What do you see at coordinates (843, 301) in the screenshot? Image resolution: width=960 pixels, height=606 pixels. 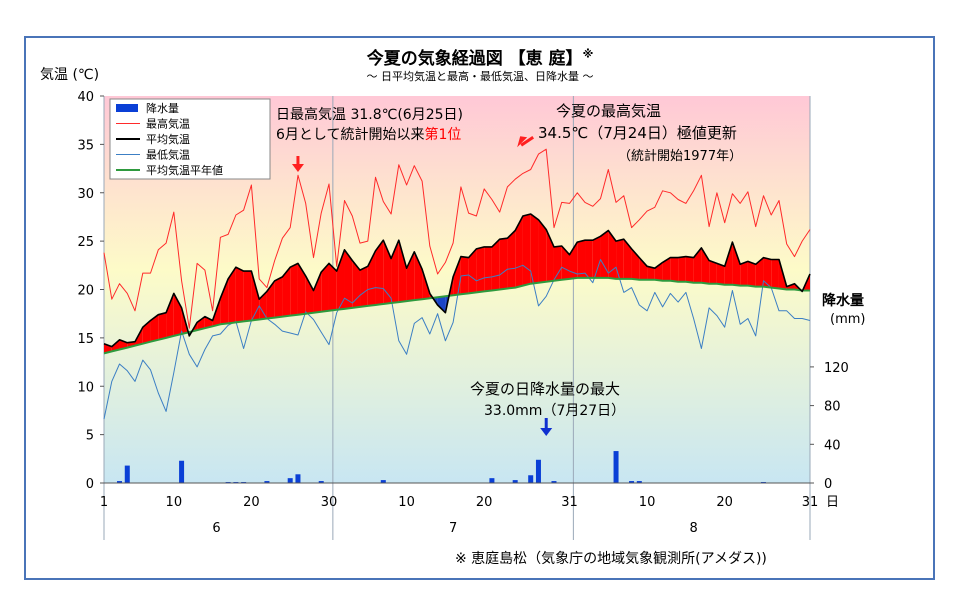 I see `y2-axis-label: 降水量` at bounding box center [843, 301].